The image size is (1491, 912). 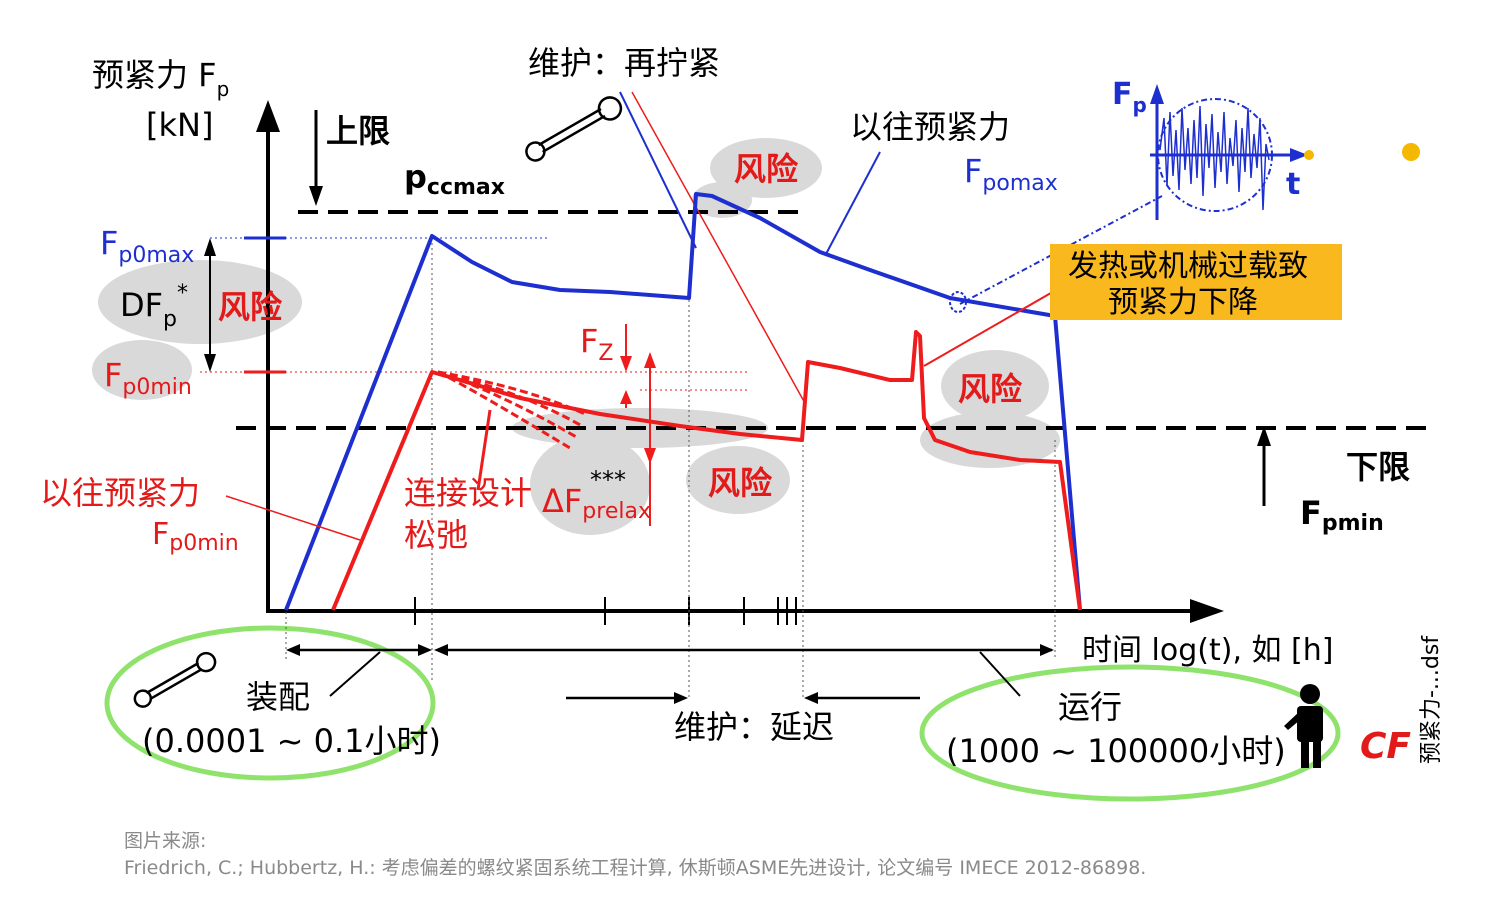 What do you see at coordinates (120, 493) in the screenshot?
I see `prev-preload-lower-label: 以往预紧力` at bounding box center [120, 493].